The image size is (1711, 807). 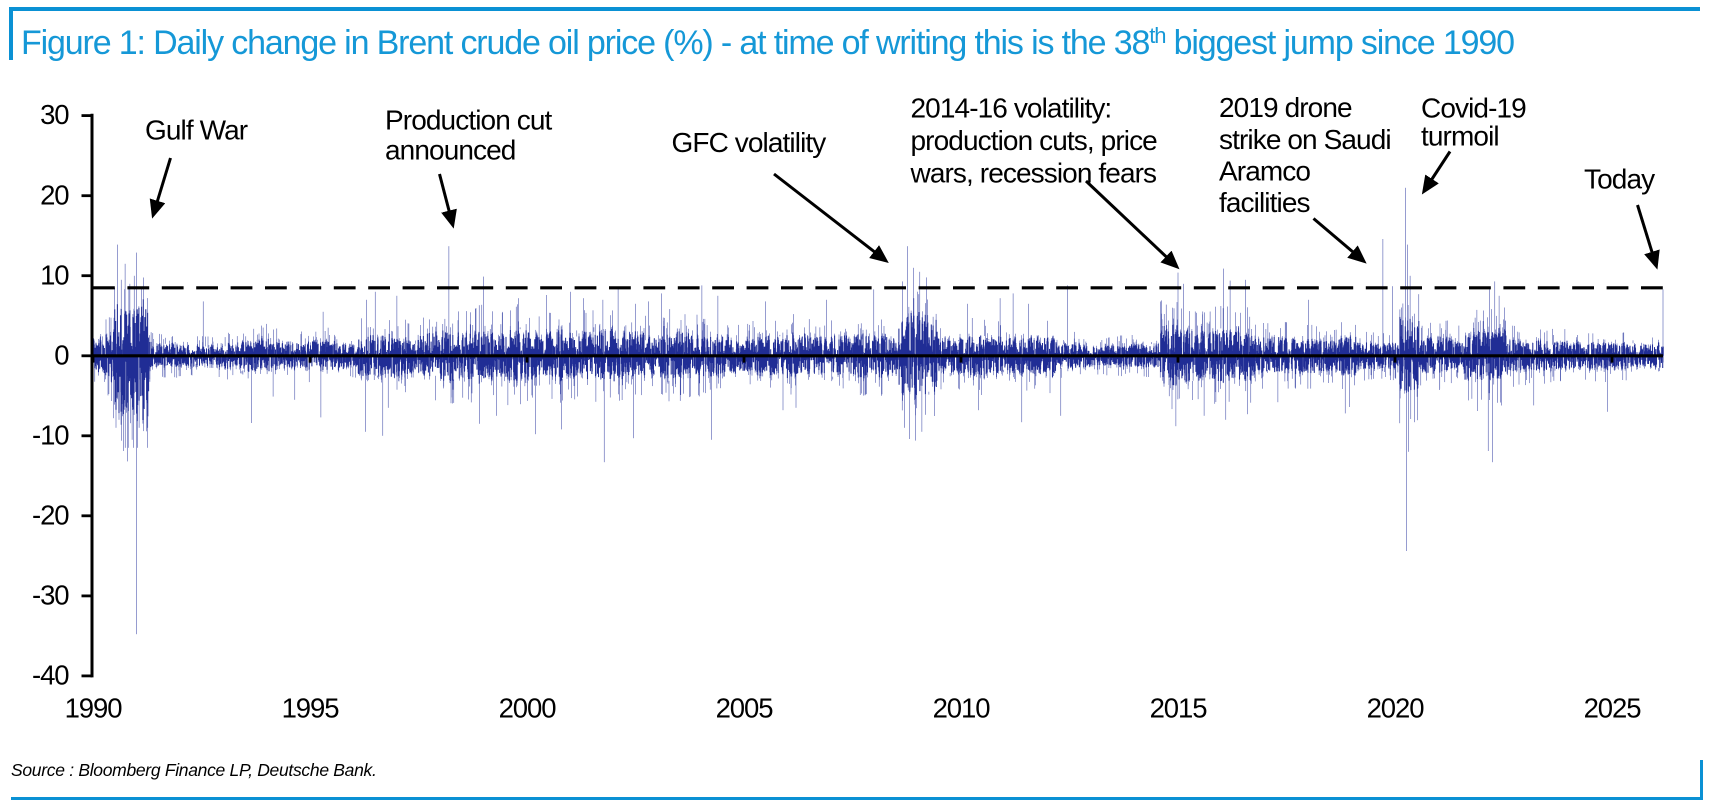 What do you see at coordinates (450, 150) in the screenshot?
I see `svg-text: announced` at bounding box center [450, 150].